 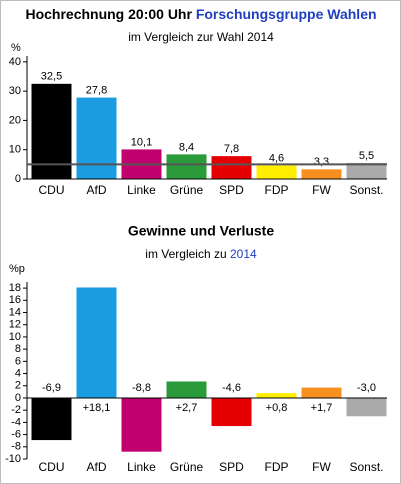 What do you see at coordinates (141, 142) in the screenshot?
I see `value-label: 10,1` at bounding box center [141, 142].